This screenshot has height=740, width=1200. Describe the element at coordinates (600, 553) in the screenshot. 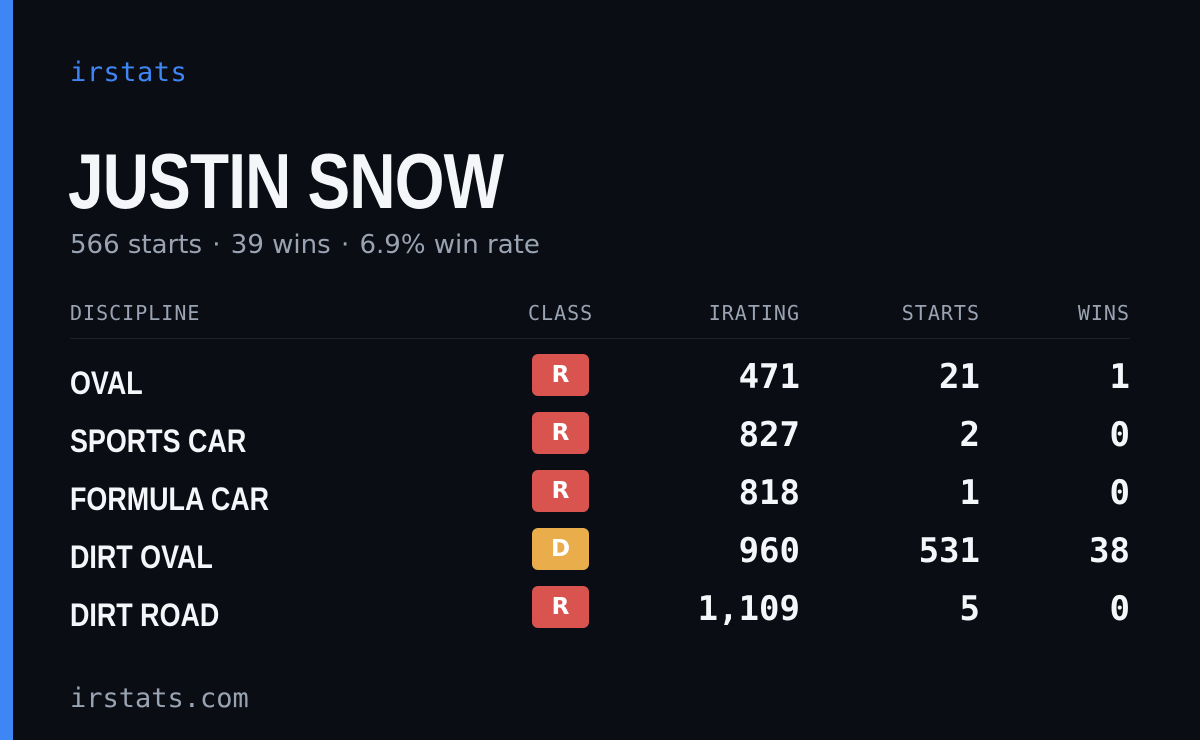

I see `table-row: DIRT OVAL D 960 531 38` at that location.